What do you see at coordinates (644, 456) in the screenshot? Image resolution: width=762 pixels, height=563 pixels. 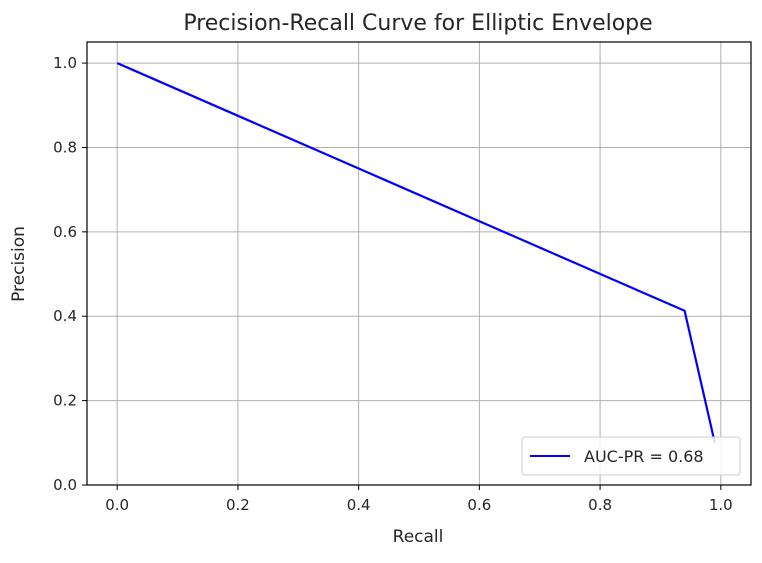 I see `legend-entry-label: AUC-PR = 0.68` at bounding box center [644, 456].